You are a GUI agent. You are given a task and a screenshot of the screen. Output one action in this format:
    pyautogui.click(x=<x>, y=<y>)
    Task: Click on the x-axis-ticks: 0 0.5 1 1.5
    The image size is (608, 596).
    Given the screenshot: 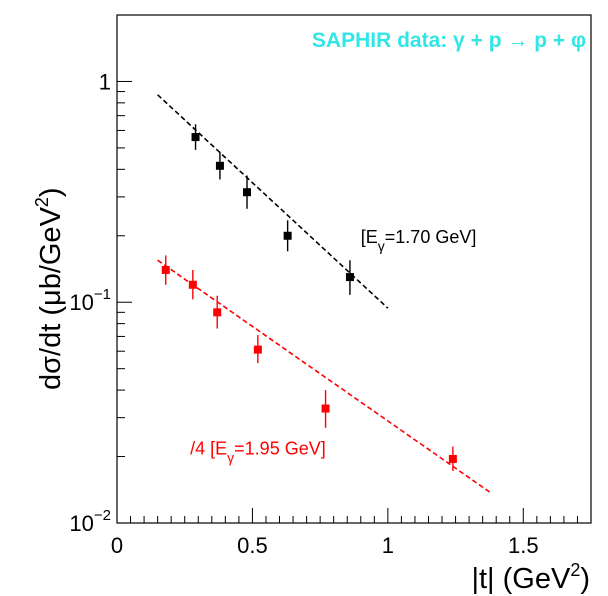 What is the action you would take?
    pyautogui.click(x=351, y=533)
    